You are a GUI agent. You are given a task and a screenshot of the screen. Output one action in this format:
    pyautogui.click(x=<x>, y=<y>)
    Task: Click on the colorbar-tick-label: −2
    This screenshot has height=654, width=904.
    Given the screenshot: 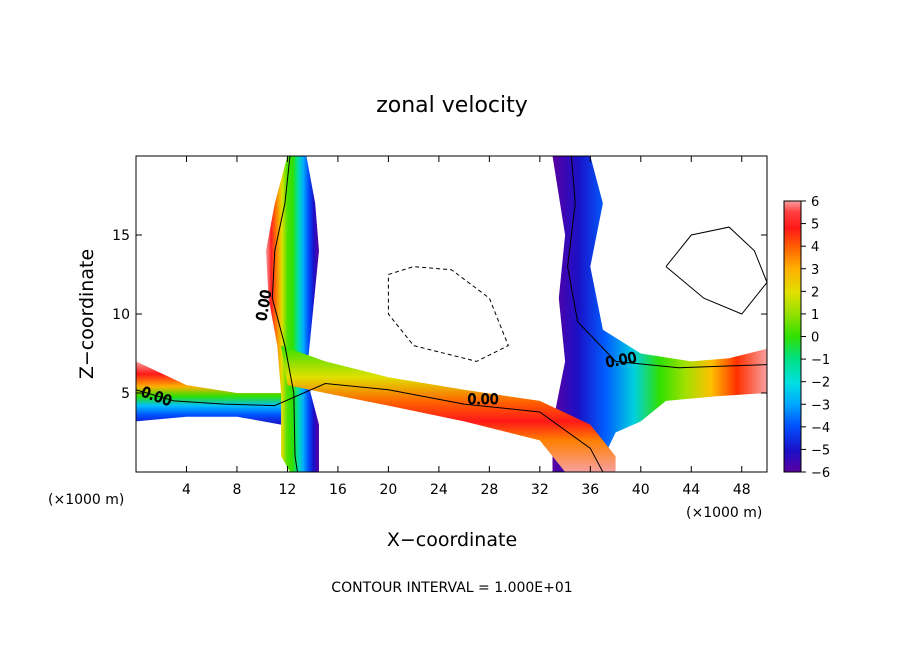 What is the action you would take?
    pyautogui.click(x=820, y=383)
    